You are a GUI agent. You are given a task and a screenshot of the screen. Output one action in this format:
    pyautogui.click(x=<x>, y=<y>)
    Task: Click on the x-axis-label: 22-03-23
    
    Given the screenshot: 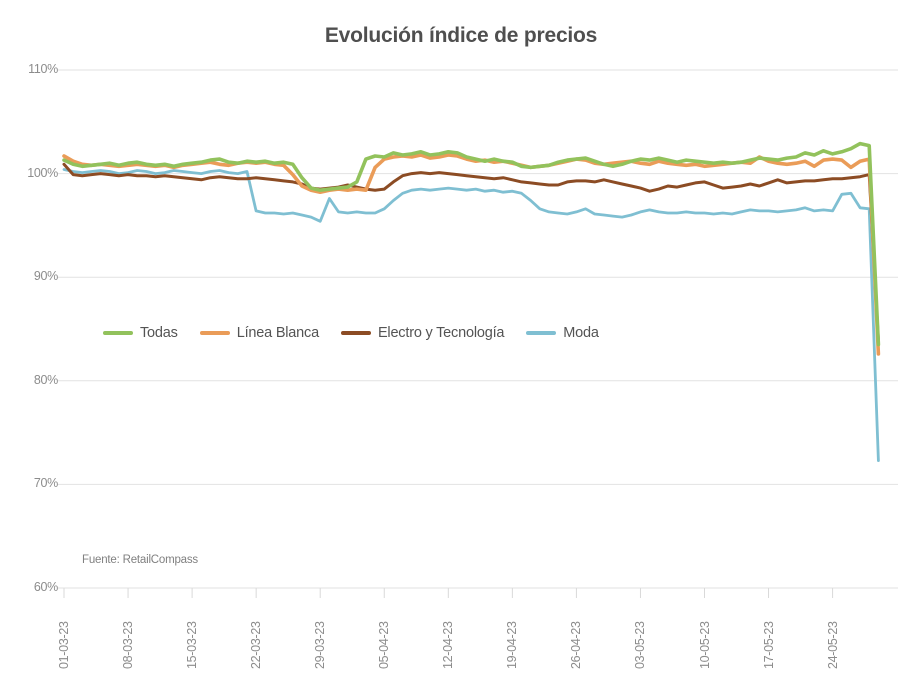 What is the action you would take?
    pyautogui.click(x=256, y=645)
    